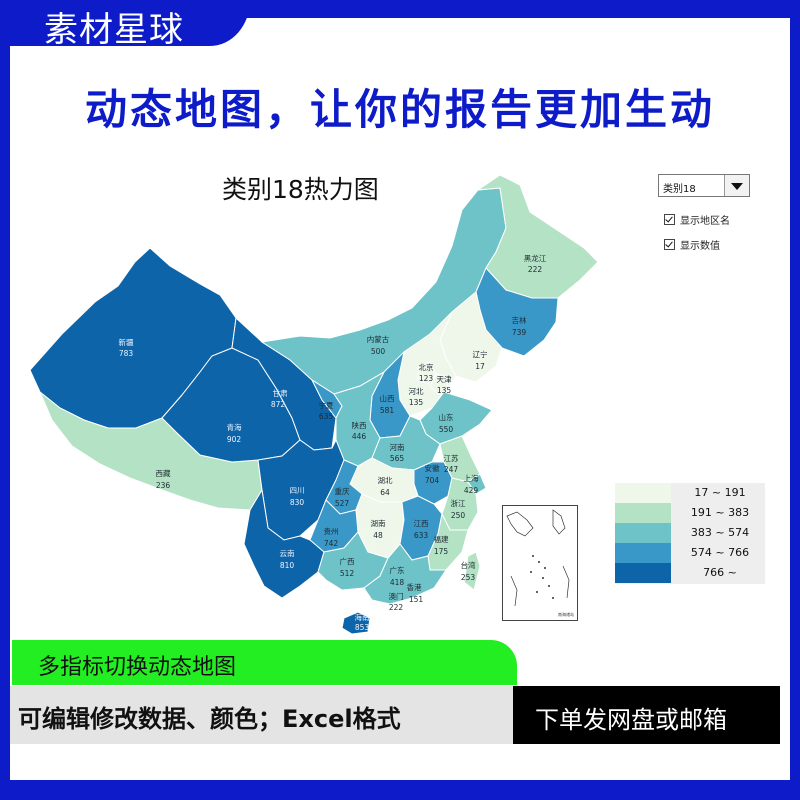 This screenshot has height=800, width=800. I want to click on show-region-names-checkbox: 显示地区名, so click(697, 219).